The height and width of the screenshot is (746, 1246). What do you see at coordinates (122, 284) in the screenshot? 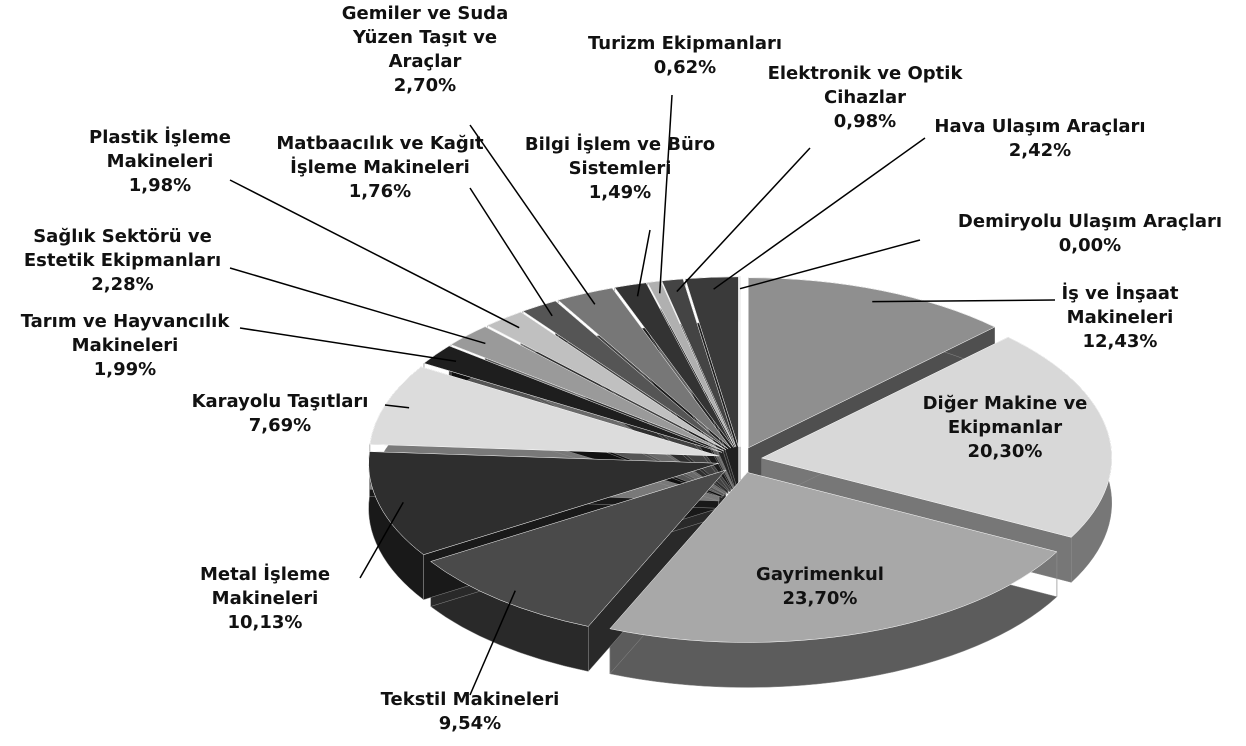
I see `value-label: 2,28%` at bounding box center [122, 284].